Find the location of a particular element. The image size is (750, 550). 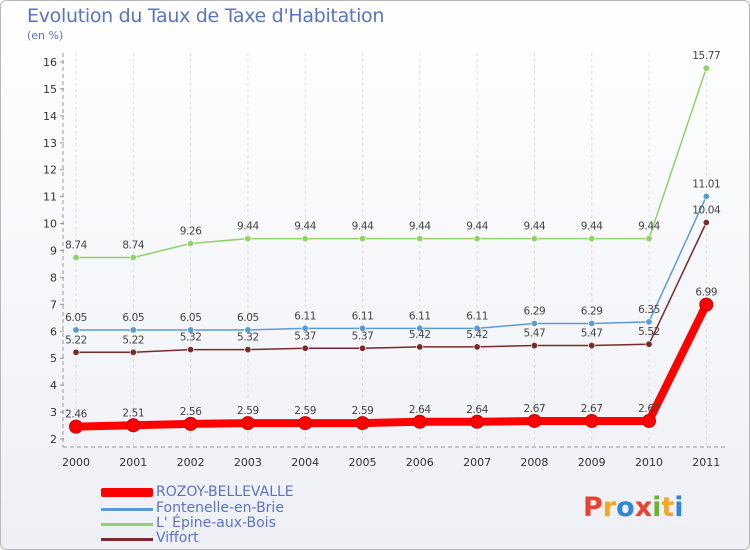

x-tick-label: 2010 is located at coordinates (649, 462).